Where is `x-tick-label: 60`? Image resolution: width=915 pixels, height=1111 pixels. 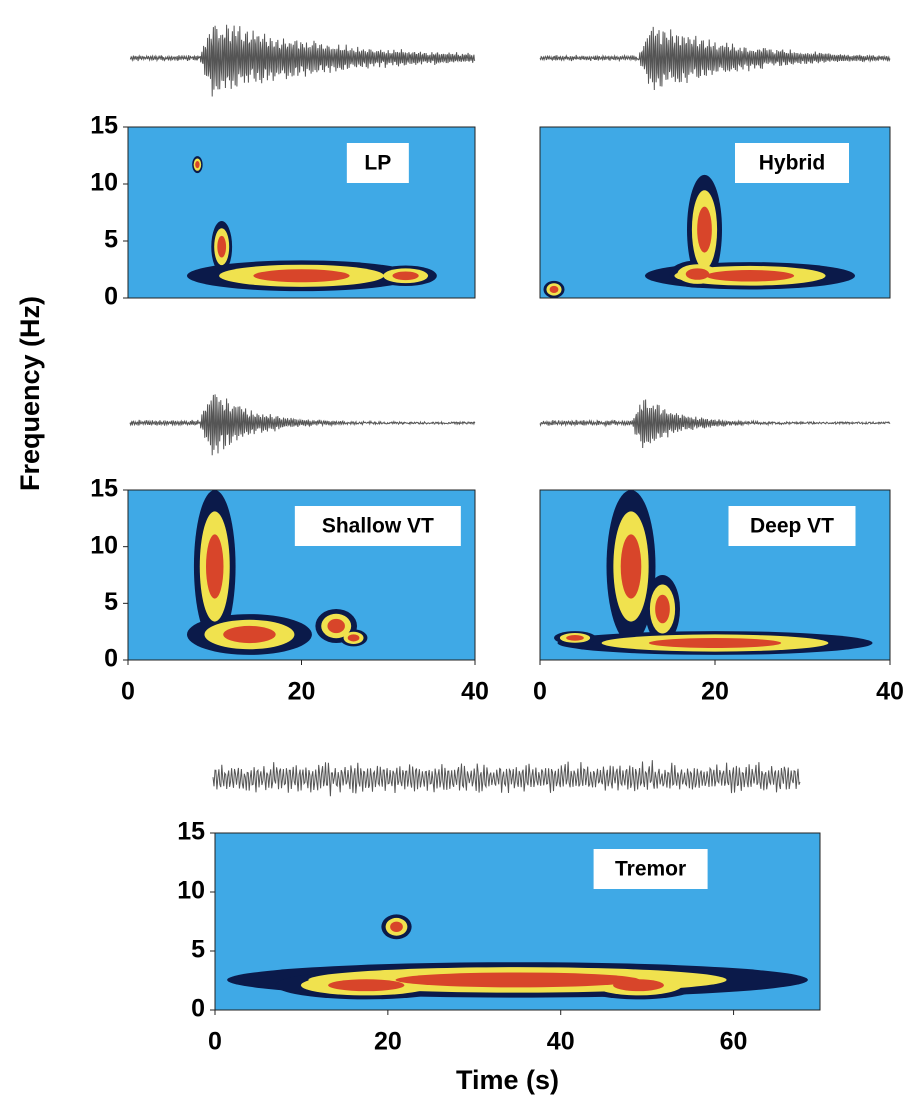 x-tick-label: 60 is located at coordinates (734, 1042).